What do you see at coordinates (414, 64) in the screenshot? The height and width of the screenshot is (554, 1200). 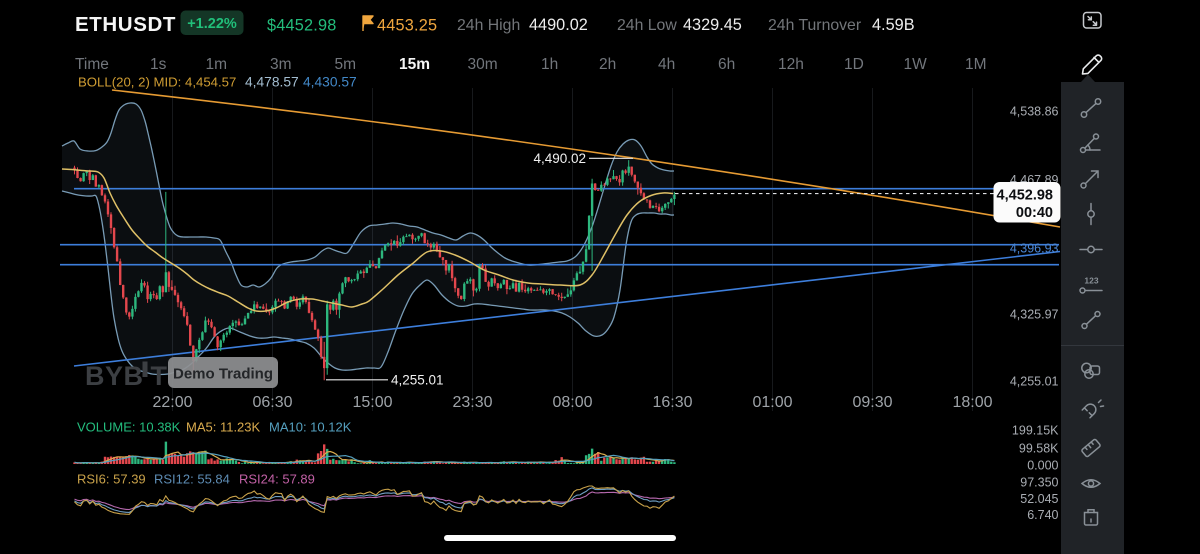 I see `svg-text: 15m` at bounding box center [414, 64].